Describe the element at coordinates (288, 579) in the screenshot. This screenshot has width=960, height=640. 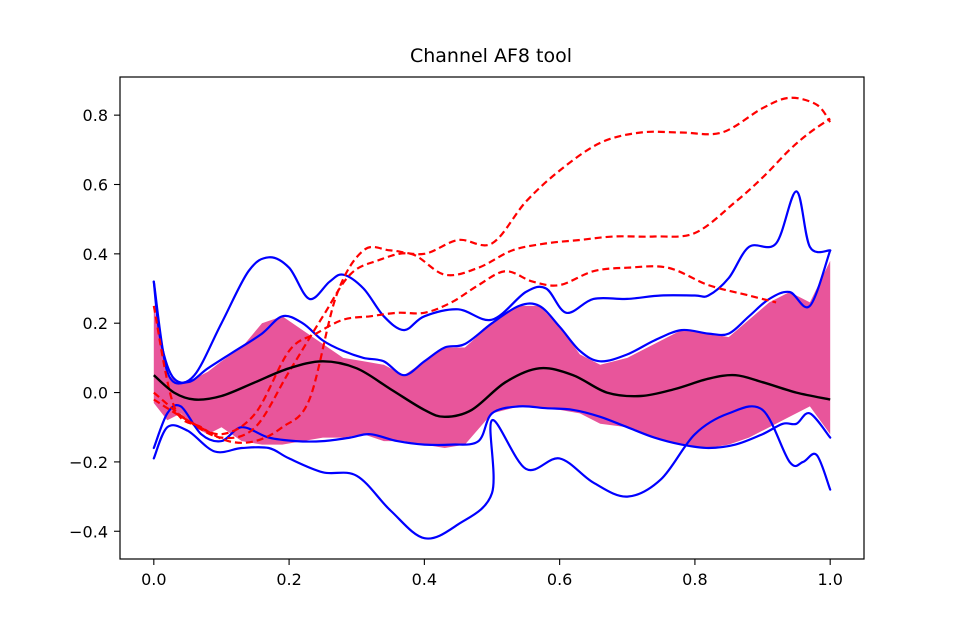
I see `x-tick-label: 0.2` at that location.